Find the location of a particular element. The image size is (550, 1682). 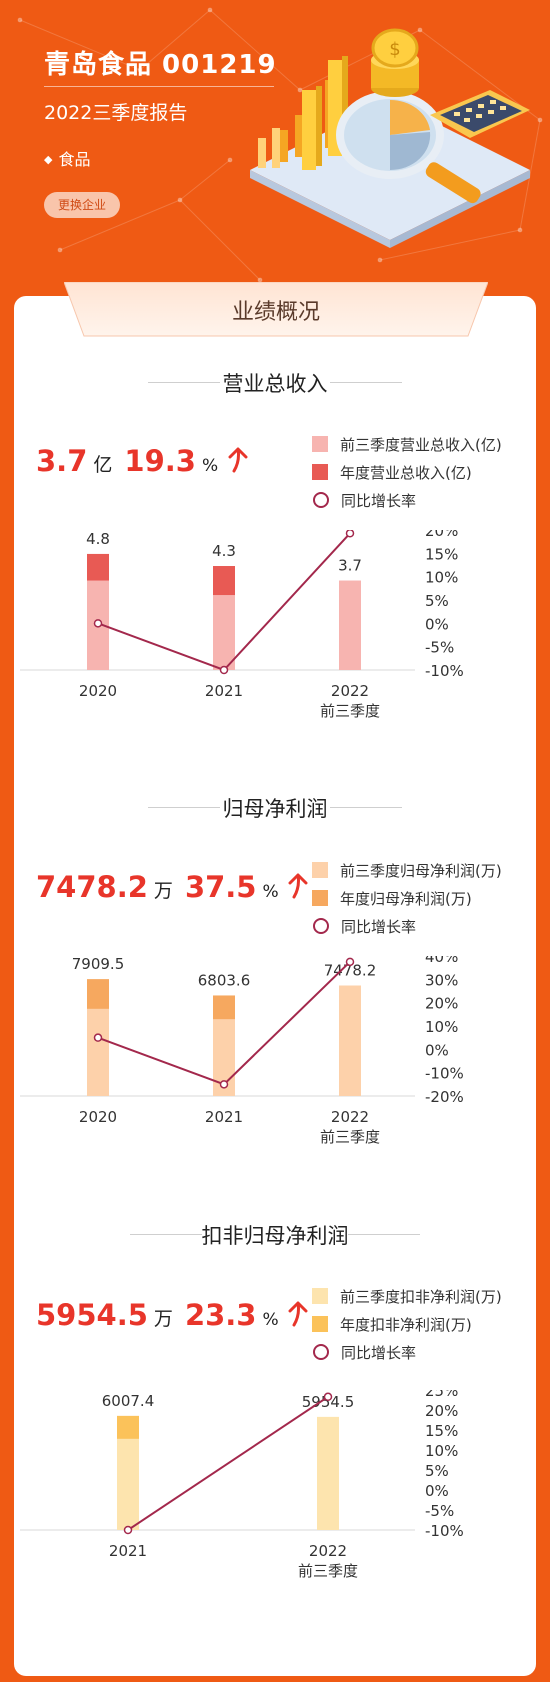

y2-tick-label: 5% is located at coordinates (437, 1471).